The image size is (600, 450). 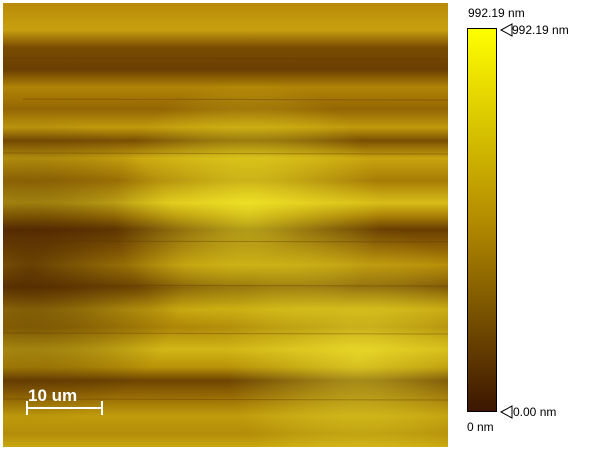 What do you see at coordinates (540, 30) in the screenshot?
I see `colorbar-max-marker-label: 992.19 nm` at bounding box center [540, 30].